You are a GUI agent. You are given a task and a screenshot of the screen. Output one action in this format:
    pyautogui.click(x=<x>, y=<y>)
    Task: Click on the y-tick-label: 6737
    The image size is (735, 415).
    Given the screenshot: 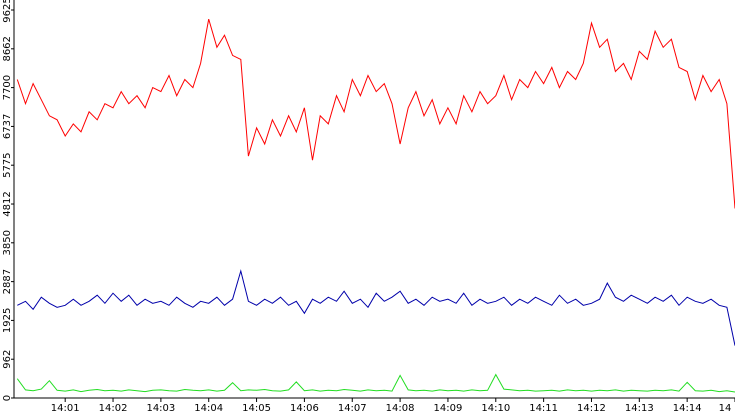 What is the action you would take?
    pyautogui.click(x=7, y=126)
    